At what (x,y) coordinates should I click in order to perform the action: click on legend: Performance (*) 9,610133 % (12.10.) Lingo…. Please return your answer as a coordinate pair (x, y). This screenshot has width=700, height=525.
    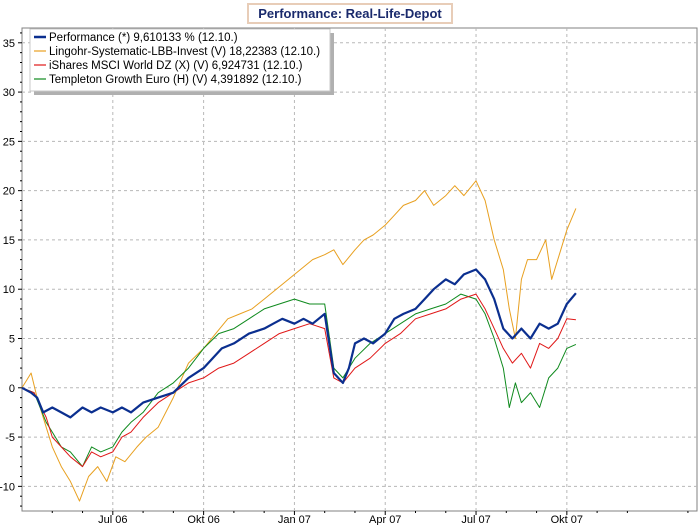
    Looking at the image, I should click on (181, 61).